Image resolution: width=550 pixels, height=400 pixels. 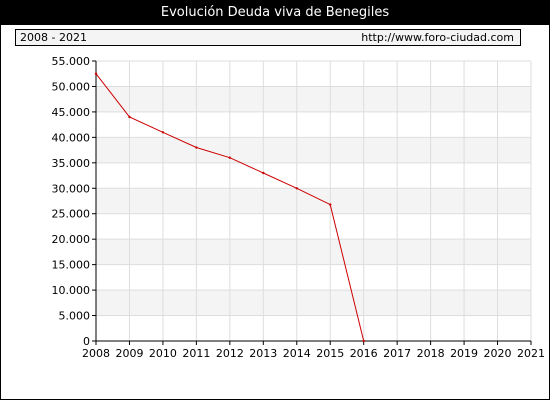 I want to click on y-tick-label: 40.000, so click(x=71, y=137).